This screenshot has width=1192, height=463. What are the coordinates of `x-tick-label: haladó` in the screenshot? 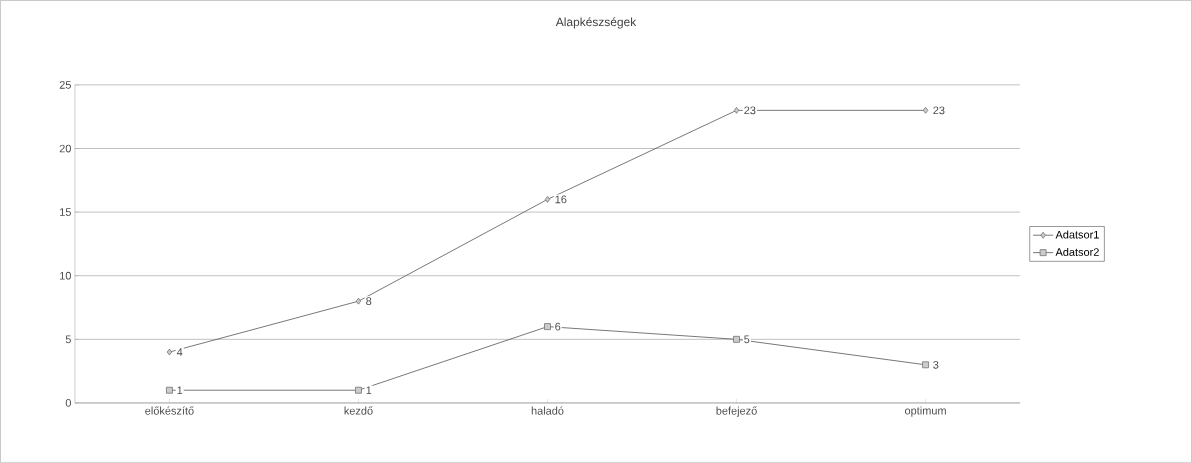 It's located at (547, 410).